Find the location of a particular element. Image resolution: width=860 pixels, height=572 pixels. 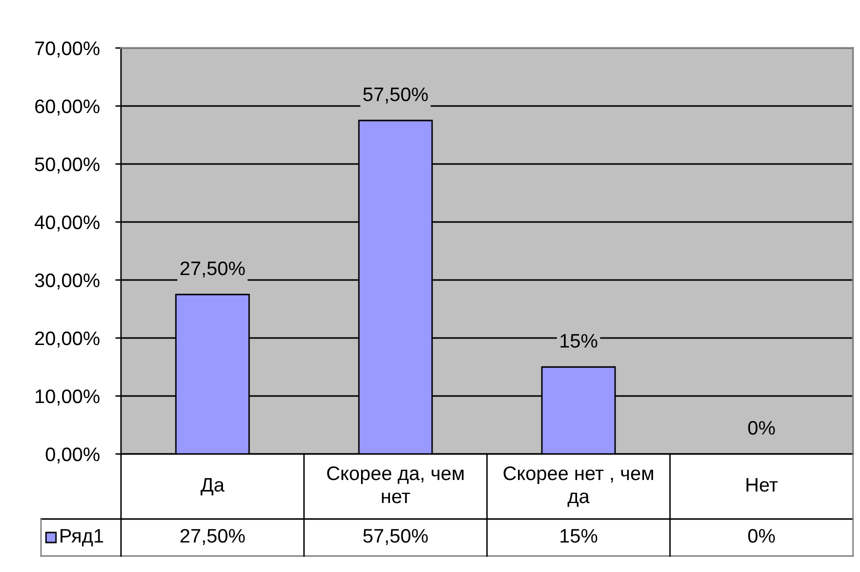

text: 27,50% is located at coordinates (212, 269).